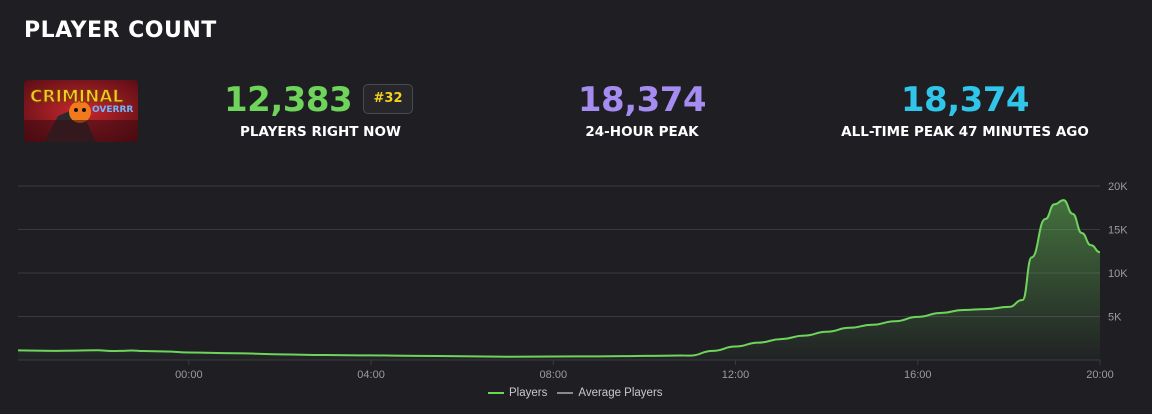 This screenshot has width=1152, height=414. I want to click on legend-average: Average Players, so click(610, 393).